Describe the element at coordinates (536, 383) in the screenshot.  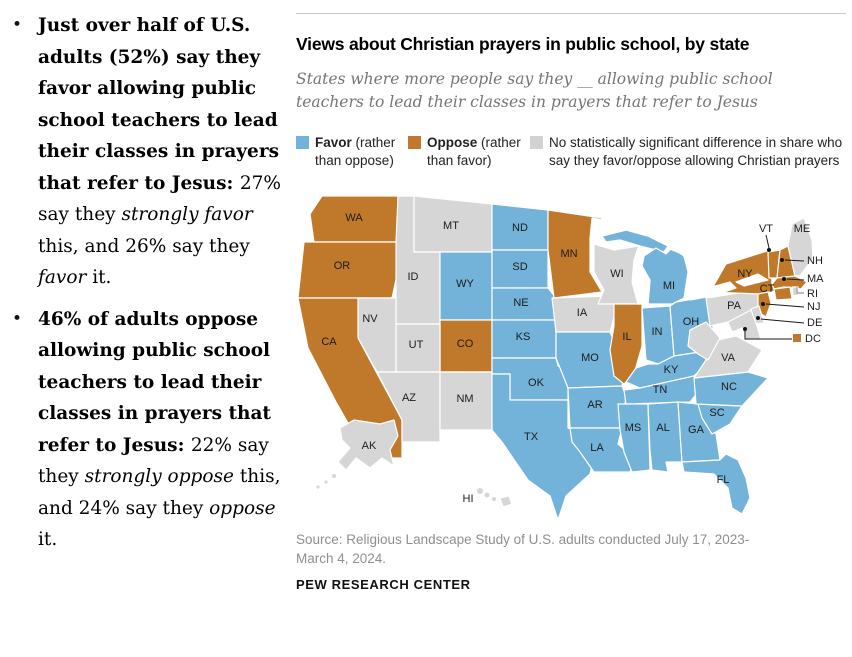
I see `state-label-OK: OK` at that location.